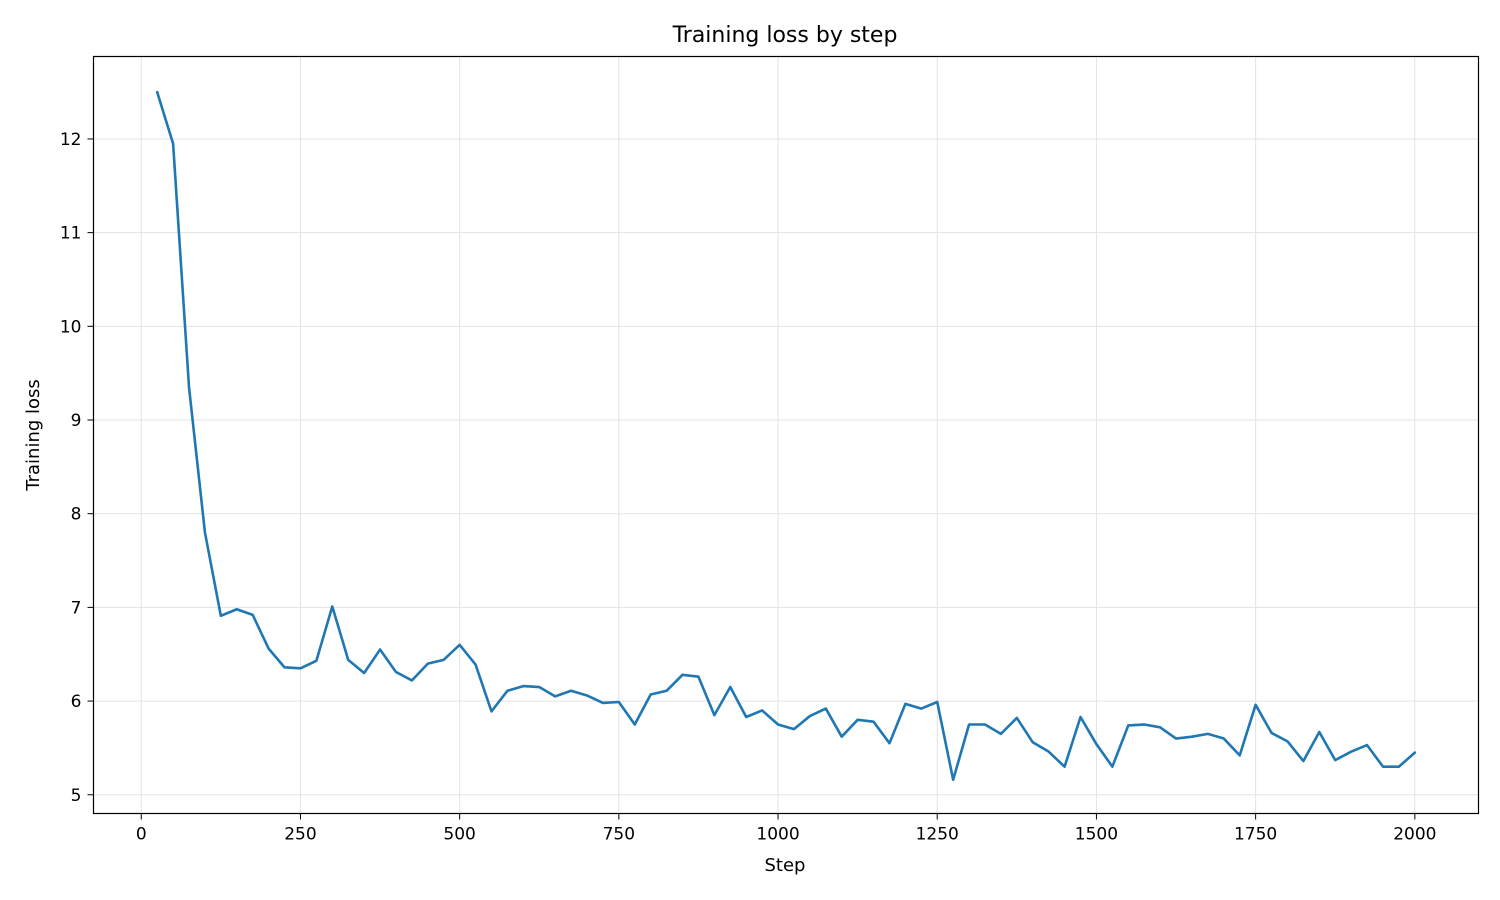 This screenshot has width=1500, height=900. Describe the element at coordinates (76, 421) in the screenshot. I see `y-tick-label: 9` at that location.